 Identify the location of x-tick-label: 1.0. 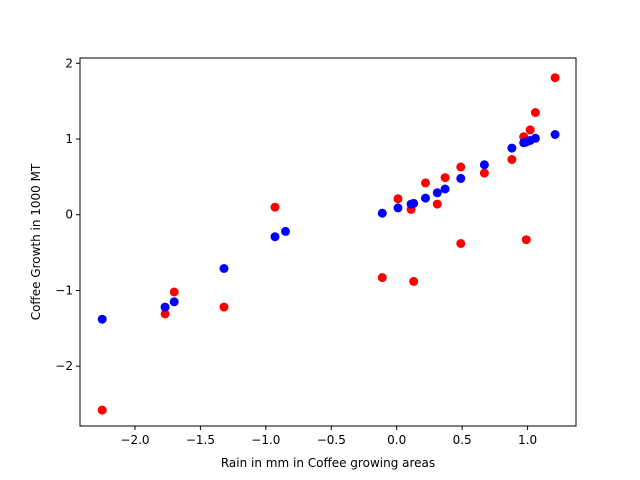
(527, 440).